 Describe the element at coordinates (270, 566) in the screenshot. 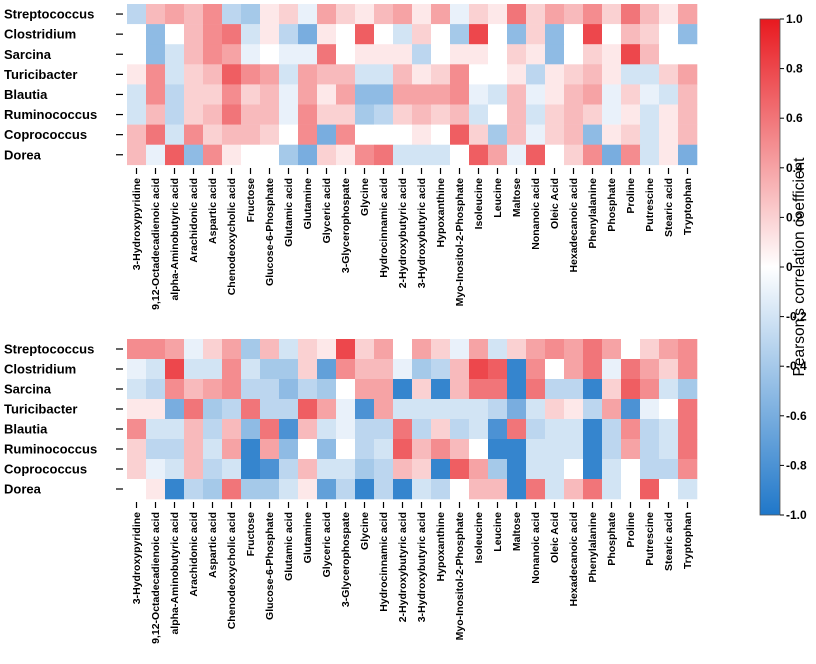

I see `column-label: Glucose-6-Phosphate` at that location.